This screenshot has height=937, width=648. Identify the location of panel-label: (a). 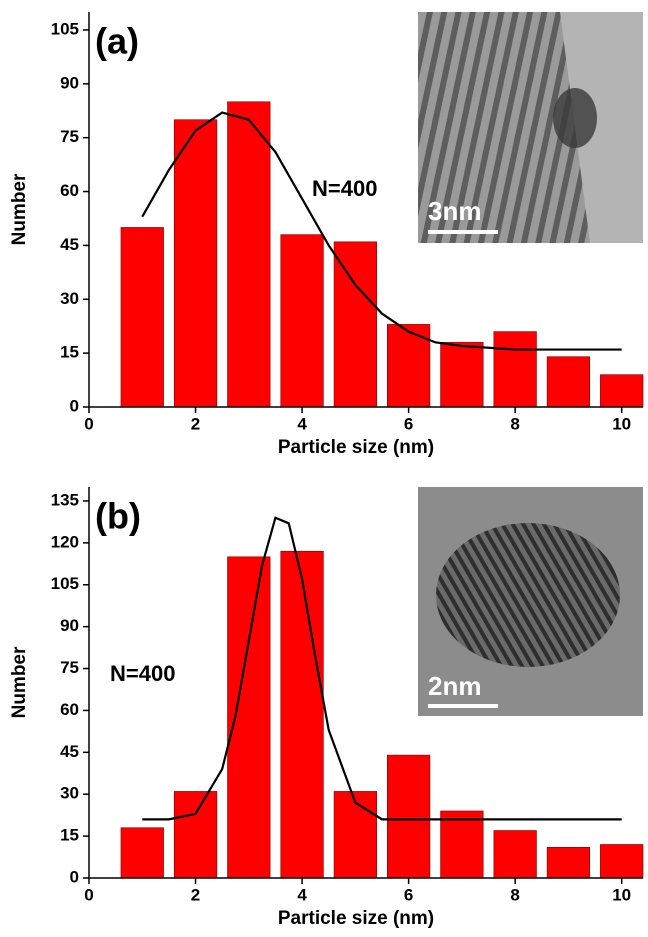
(117, 41).